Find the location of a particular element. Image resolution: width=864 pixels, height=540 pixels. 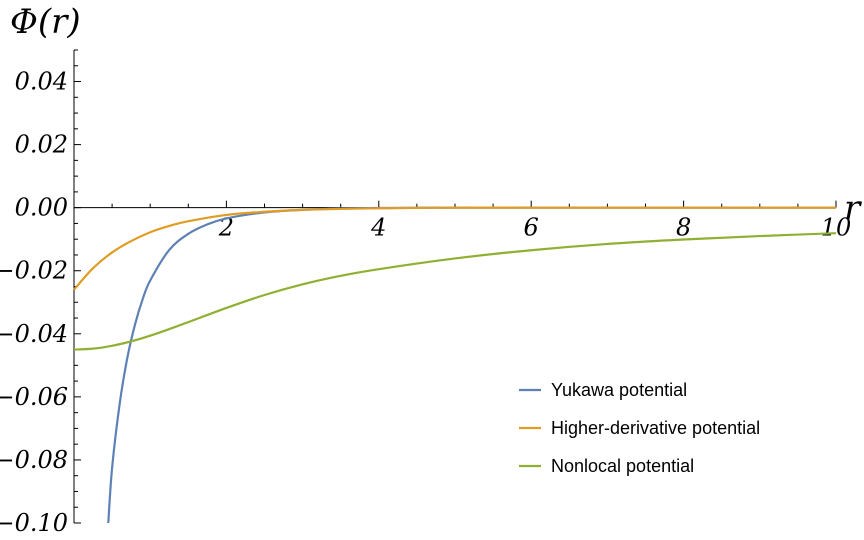

x-tick-label: 4 is located at coordinates (378, 228).